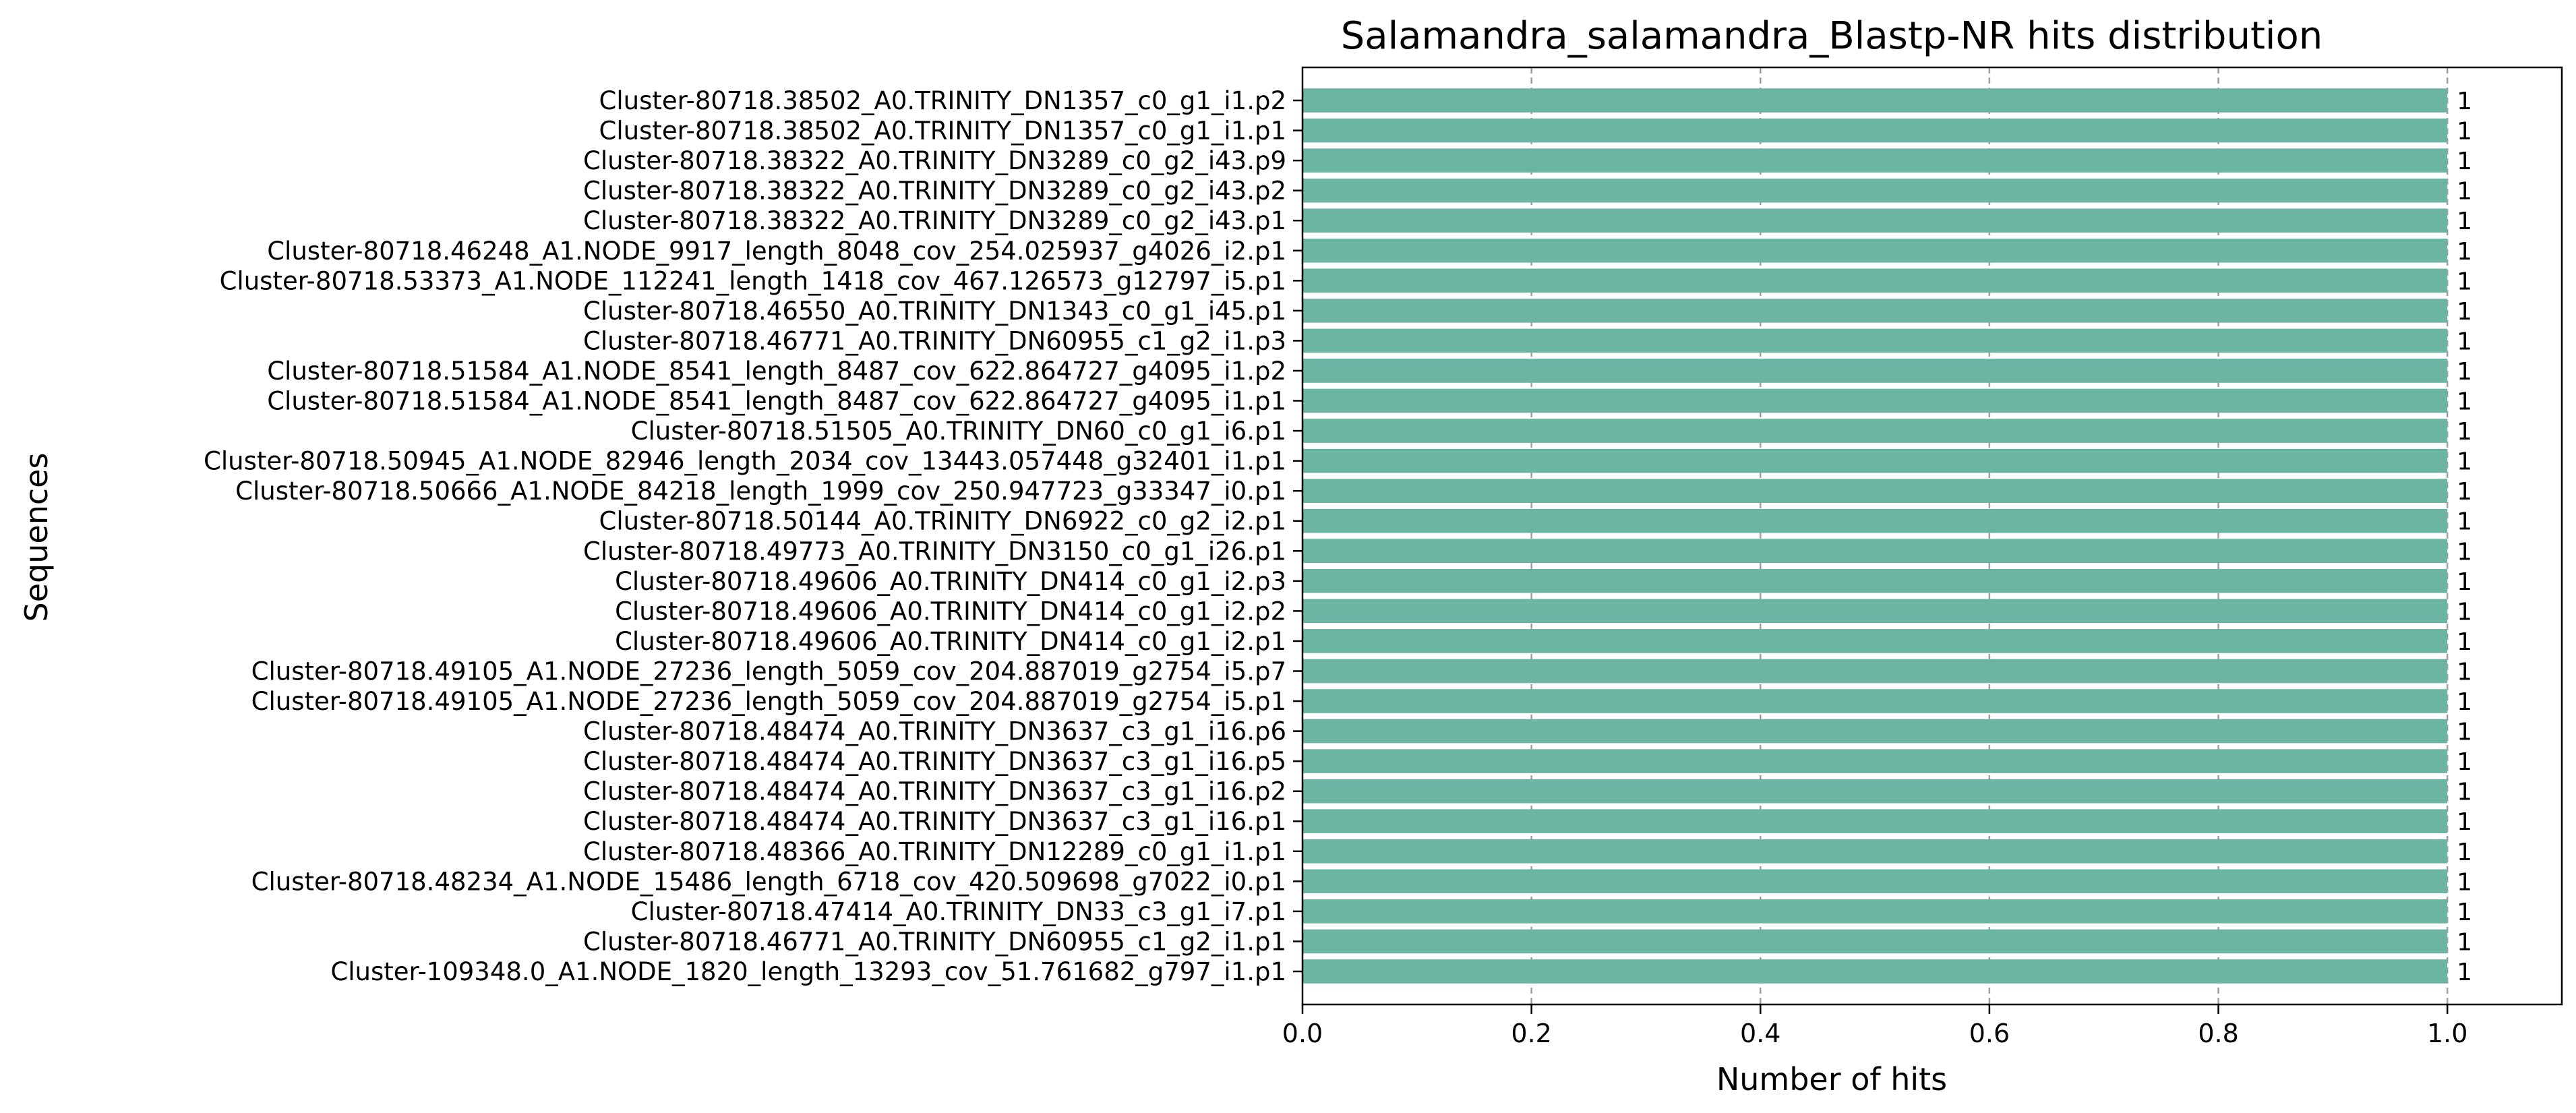 Image resolution: width=2576 pixels, height=1113 pixels. What do you see at coordinates (2447, 1033) in the screenshot?
I see `x-tick-label: 1.0` at bounding box center [2447, 1033].